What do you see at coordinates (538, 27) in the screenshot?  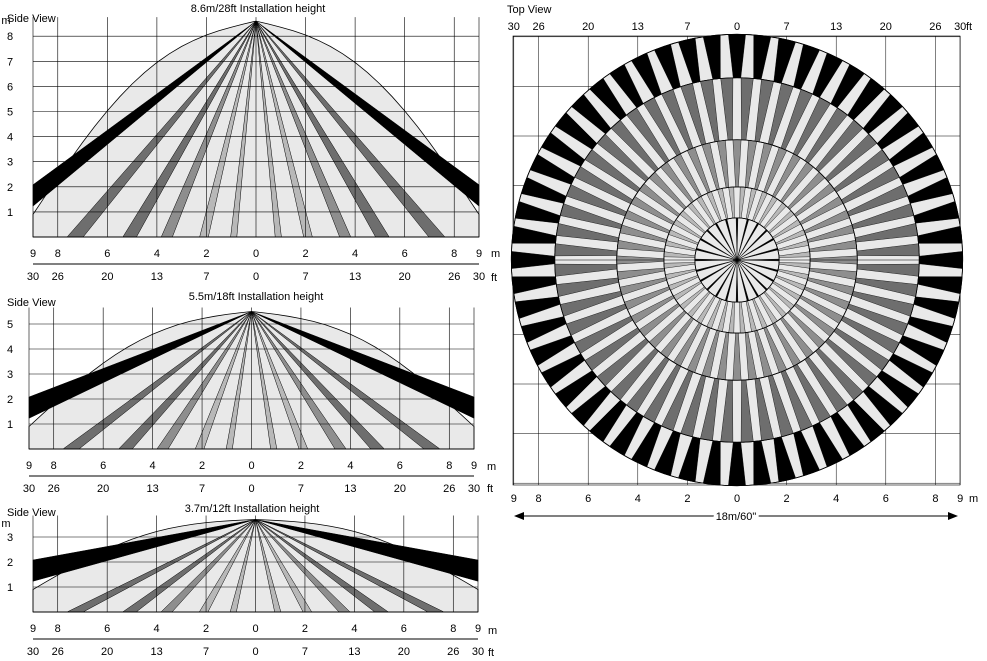 I see `top-tick-label-ft: 26` at bounding box center [538, 27].